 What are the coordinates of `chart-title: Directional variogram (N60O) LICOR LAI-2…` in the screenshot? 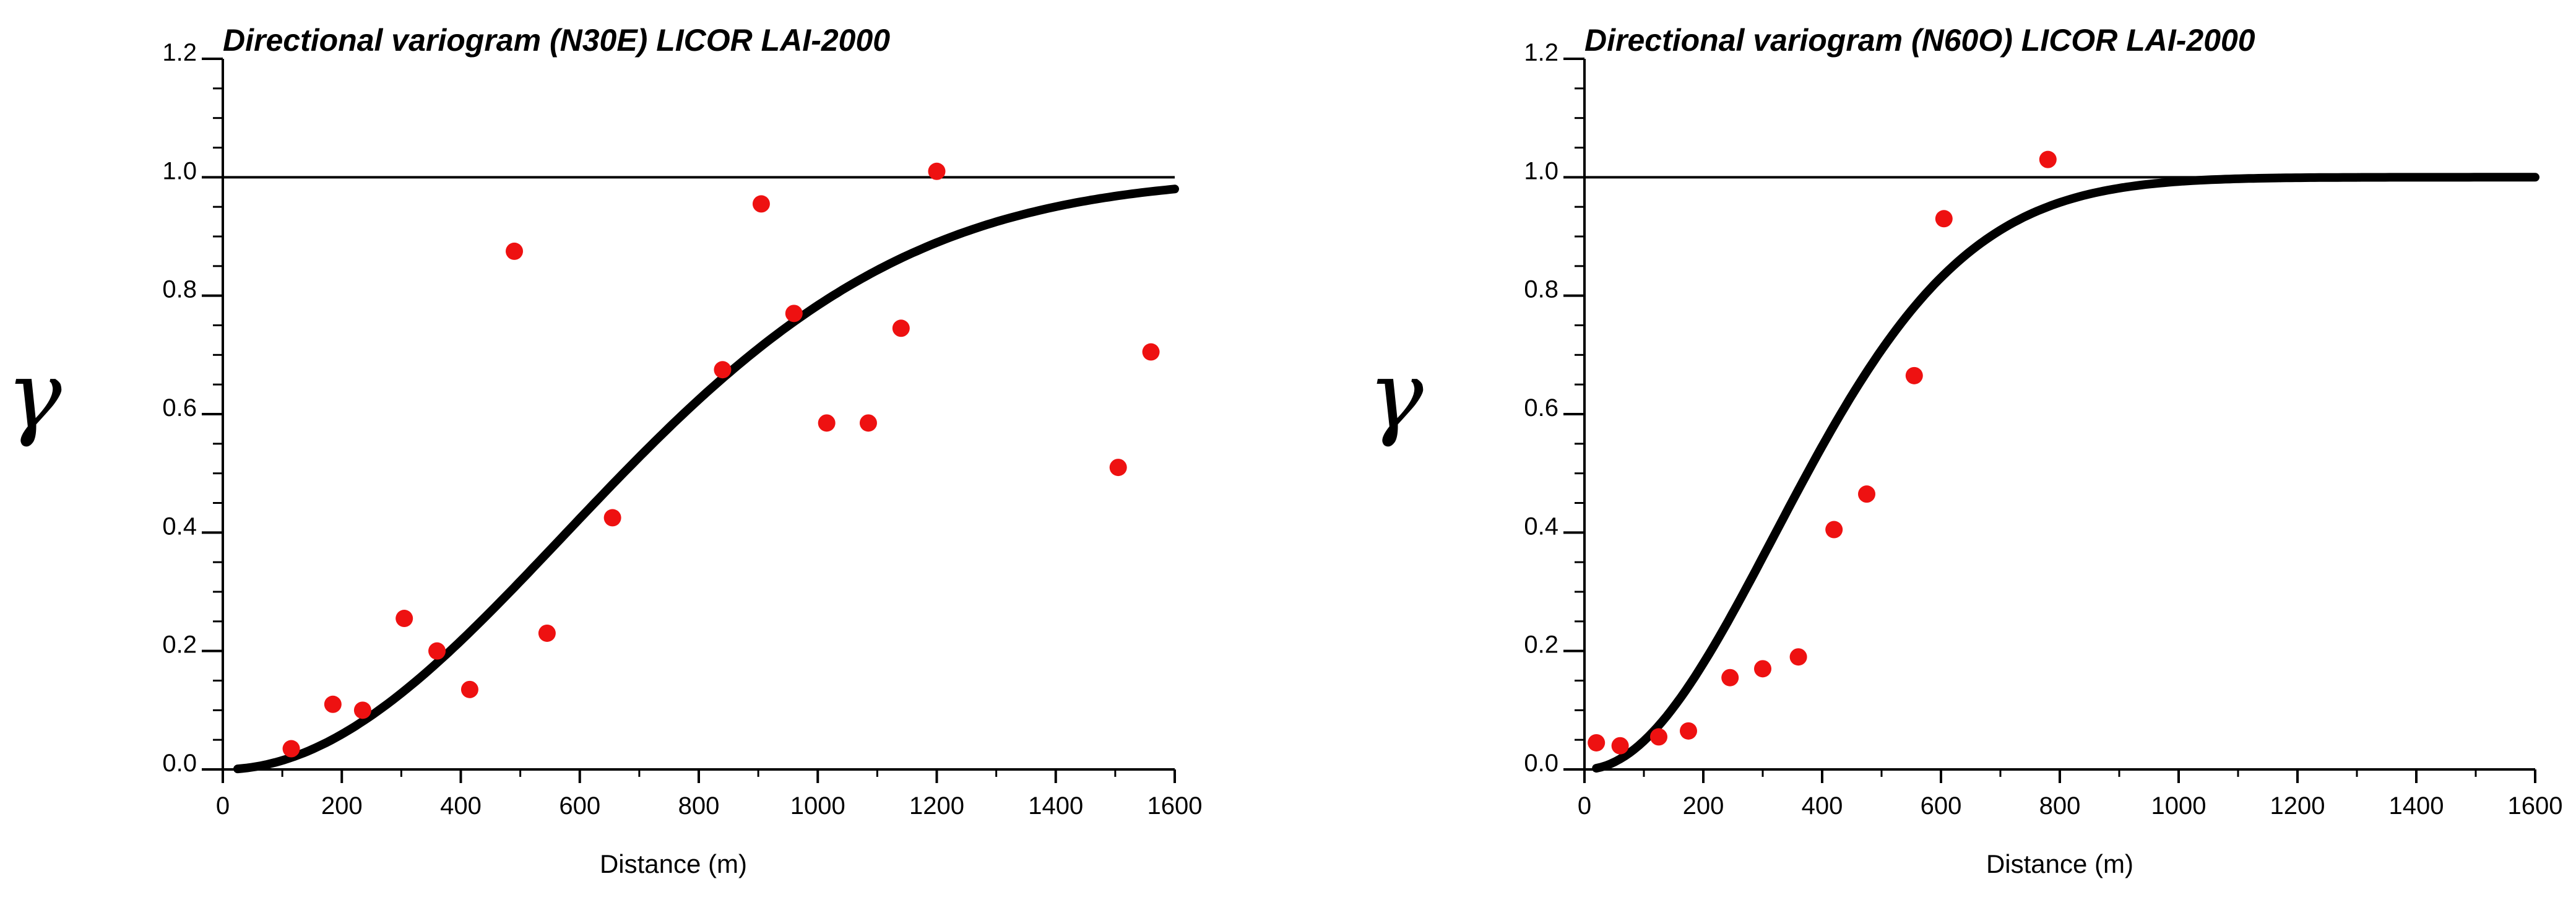 It's located at (1919, 40).